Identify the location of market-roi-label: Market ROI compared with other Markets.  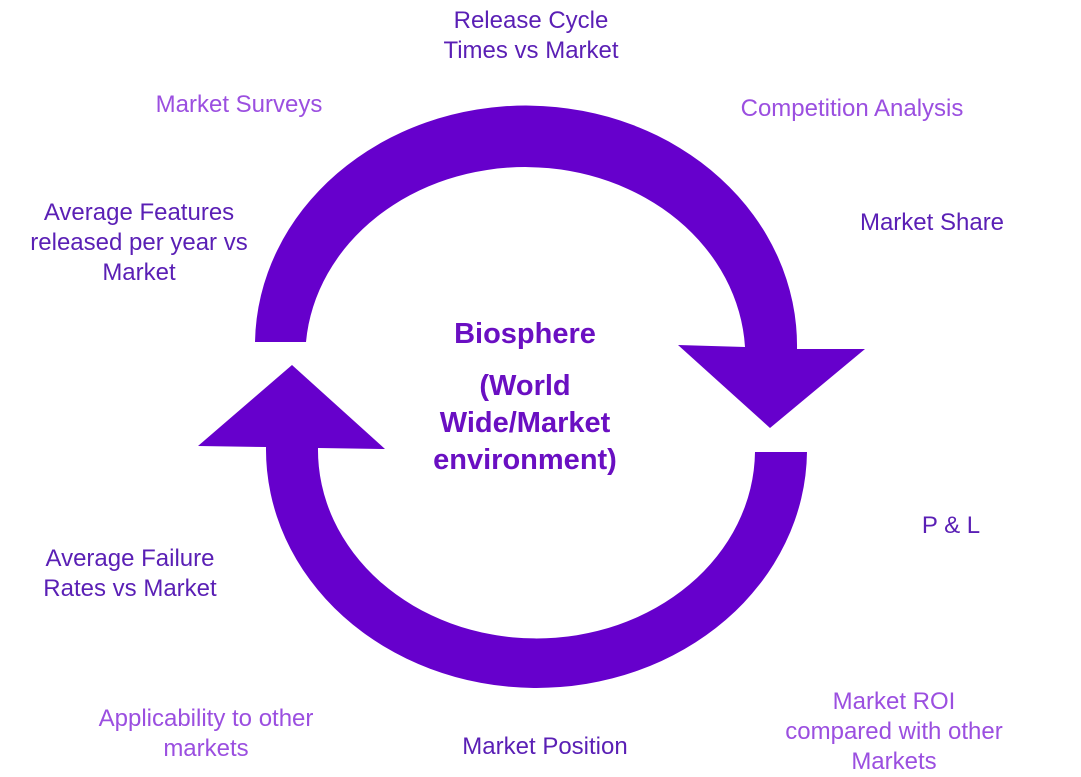
(894, 731).